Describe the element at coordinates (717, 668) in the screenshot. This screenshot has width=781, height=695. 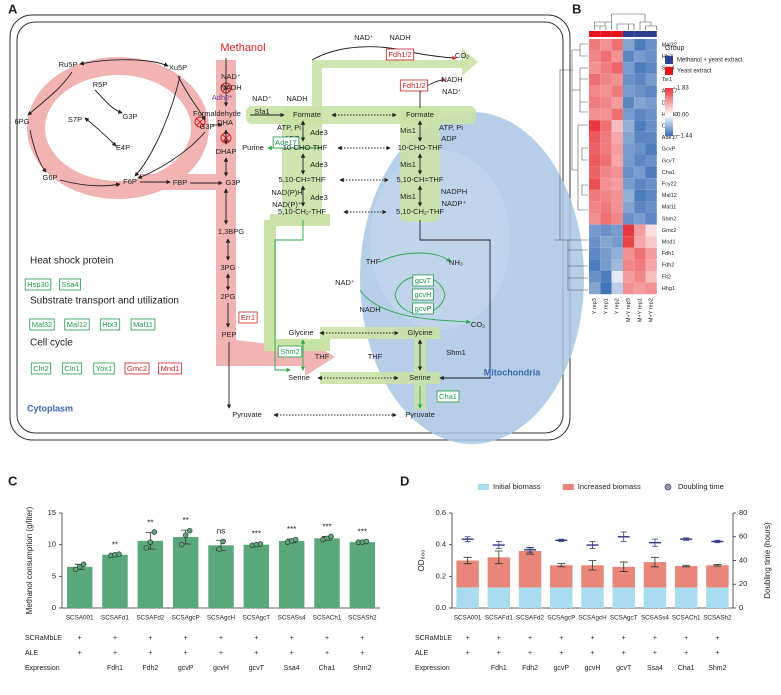
I see `table-cell: Shm2` at that location.